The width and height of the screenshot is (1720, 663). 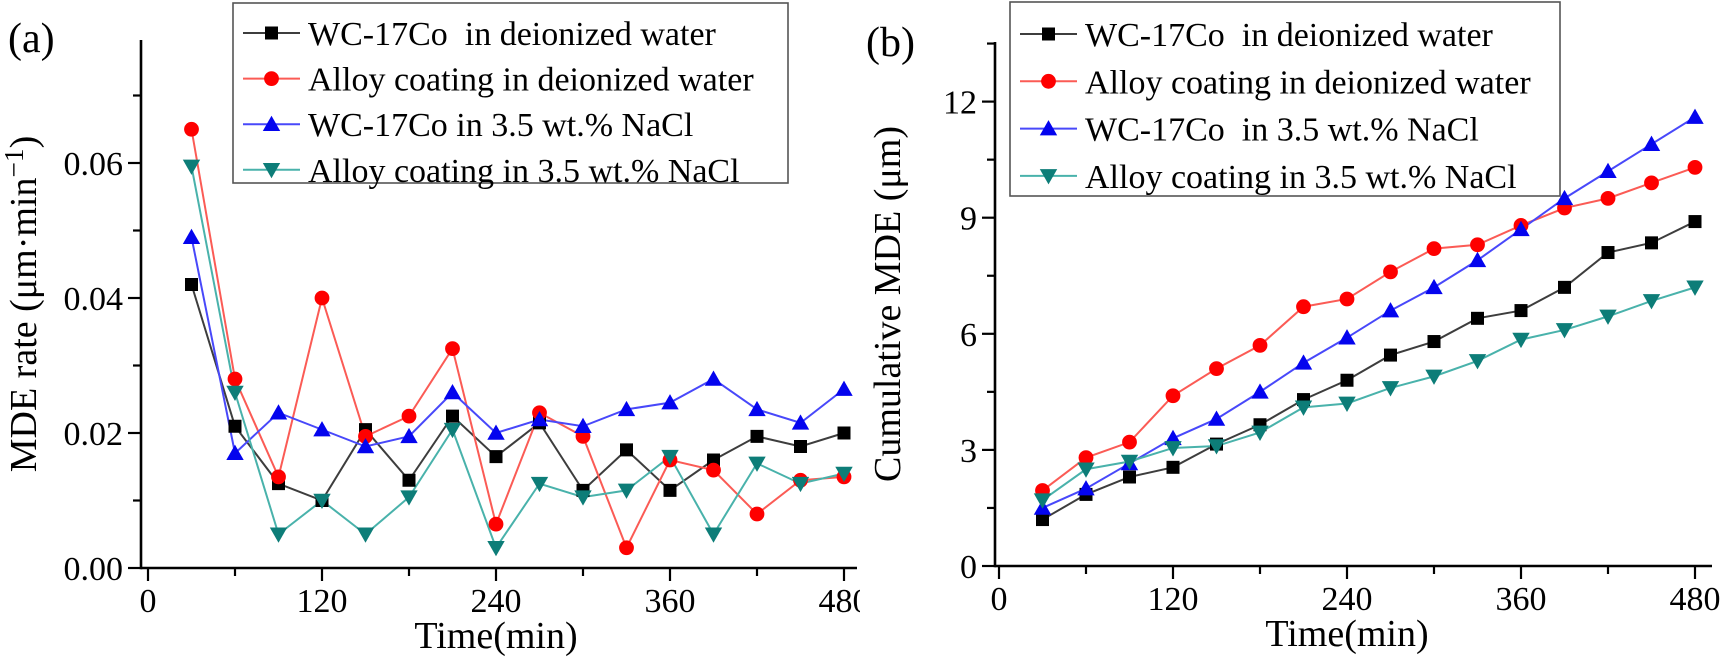 I want to click on y-tick-label: 3, so click(x=968, y=451).